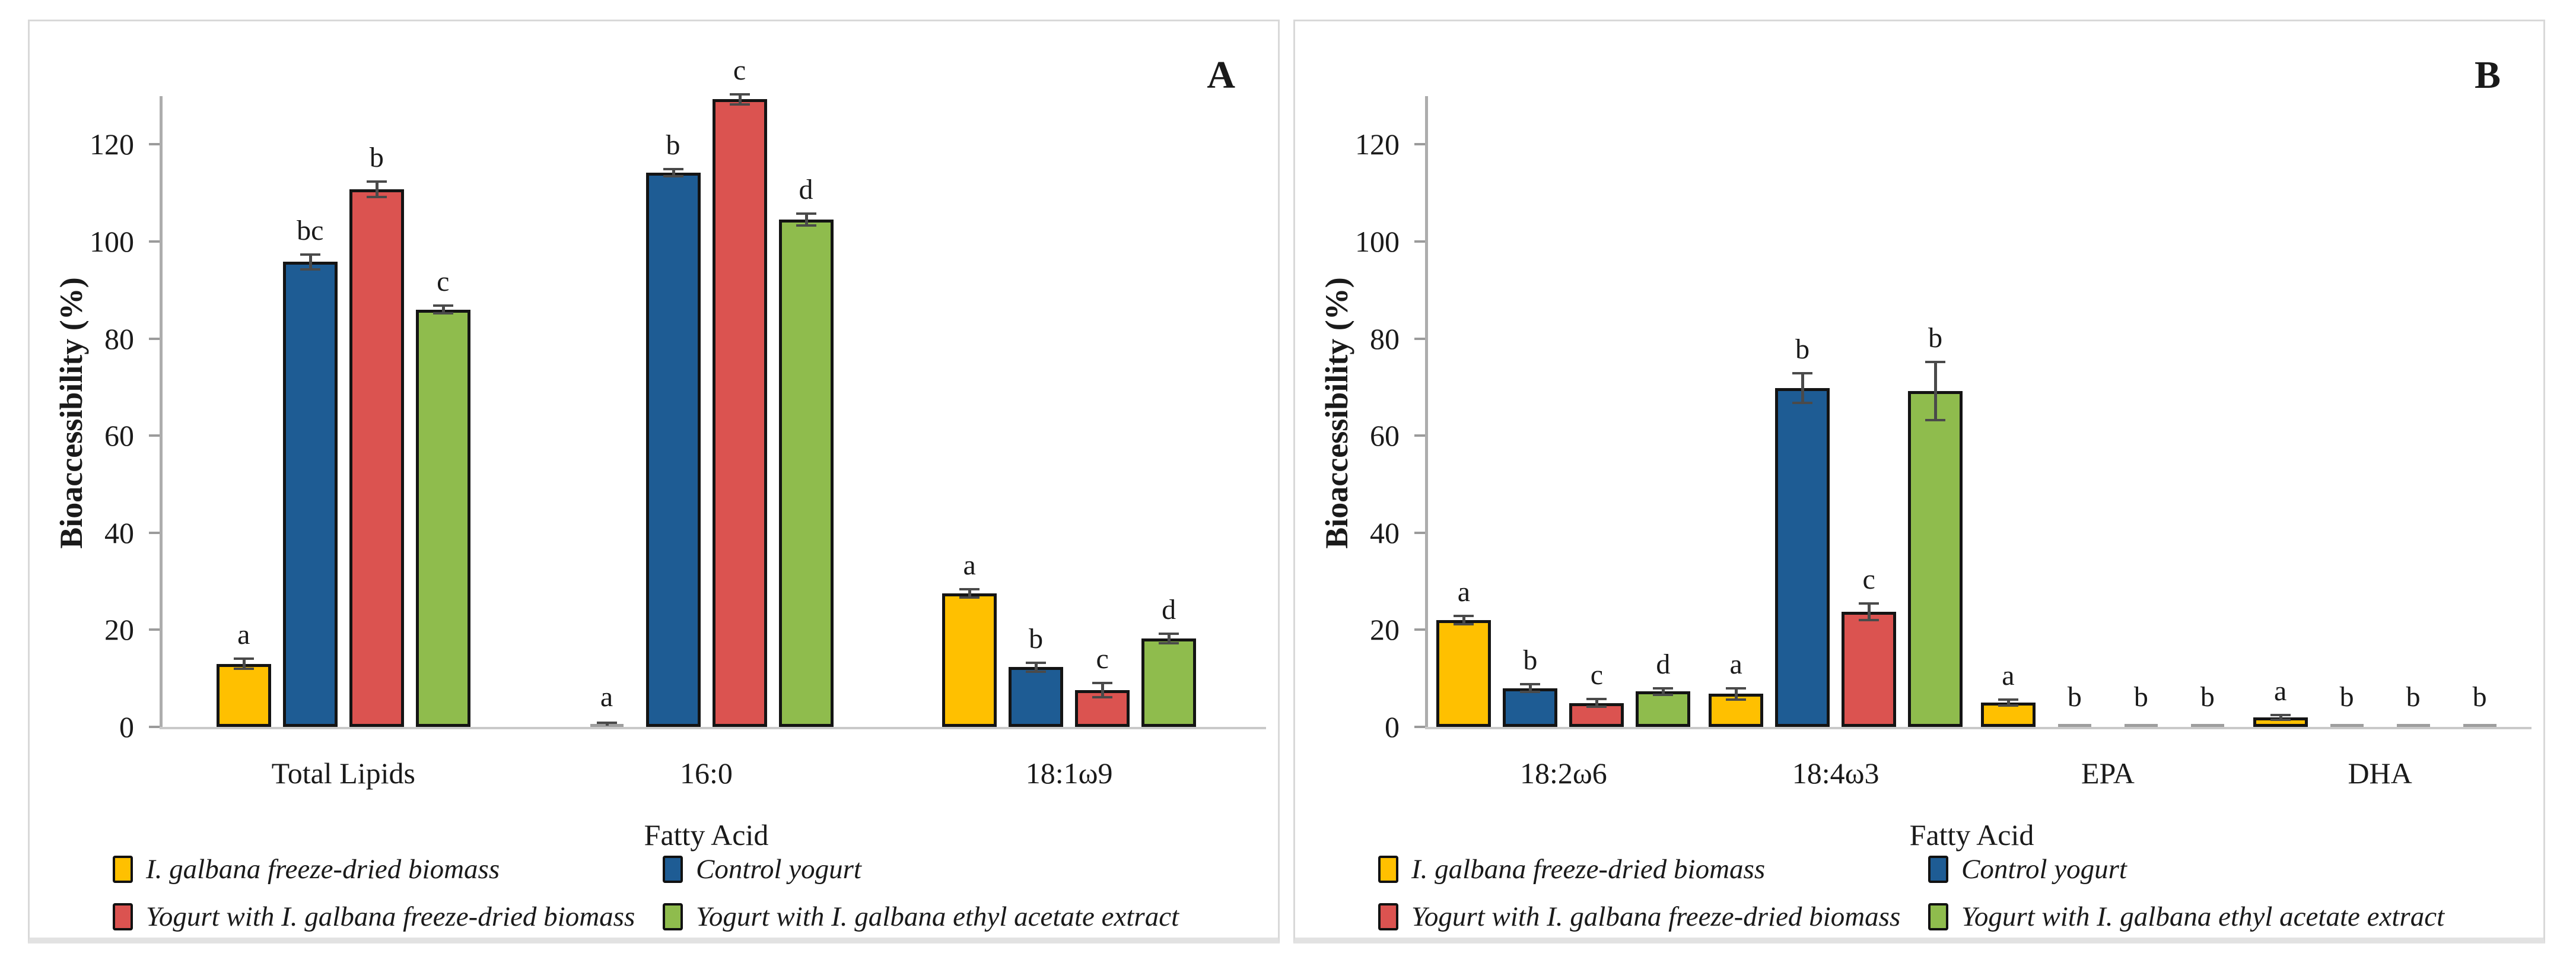 The image size is (2576, 969). Describe the element at coordinates (2487, 75) in the screenshot. I see `panel-label-b: B` at that location.